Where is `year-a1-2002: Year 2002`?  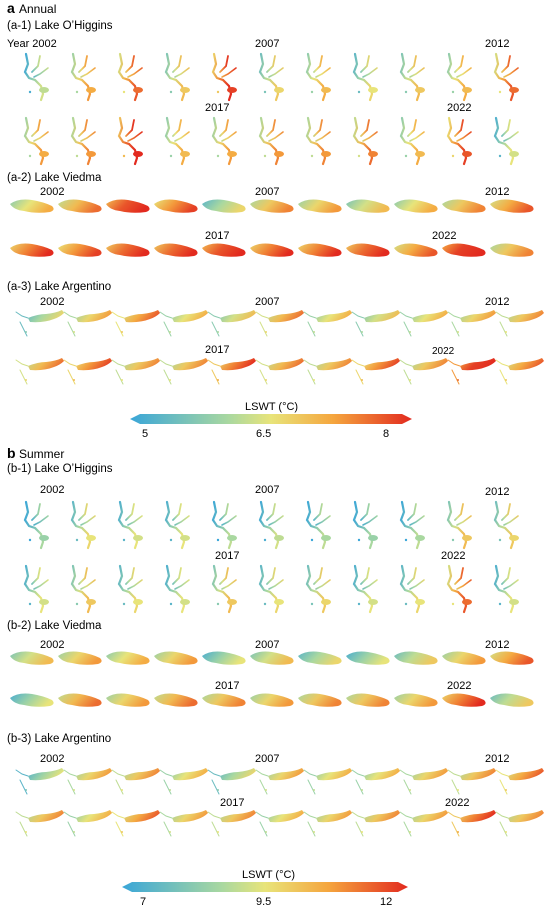 year-a1-2002: Year 2002 is located at coordinates (32, 44).